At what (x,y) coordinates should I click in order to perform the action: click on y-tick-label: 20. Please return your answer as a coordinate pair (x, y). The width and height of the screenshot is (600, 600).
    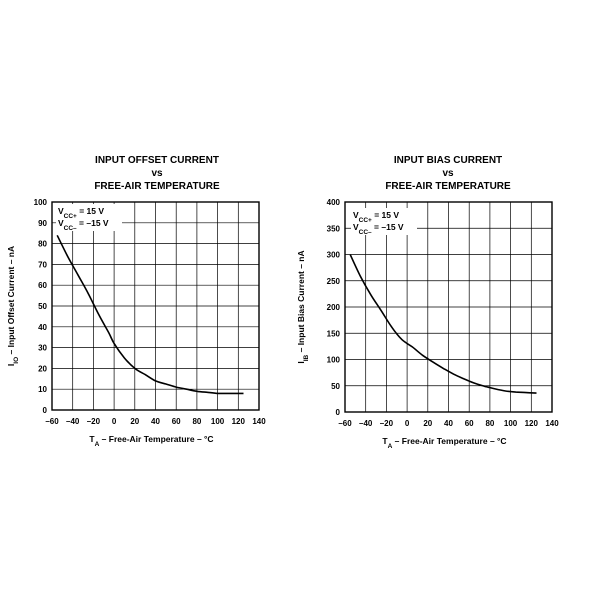
    Looking at the image, I should click on (42, 368).